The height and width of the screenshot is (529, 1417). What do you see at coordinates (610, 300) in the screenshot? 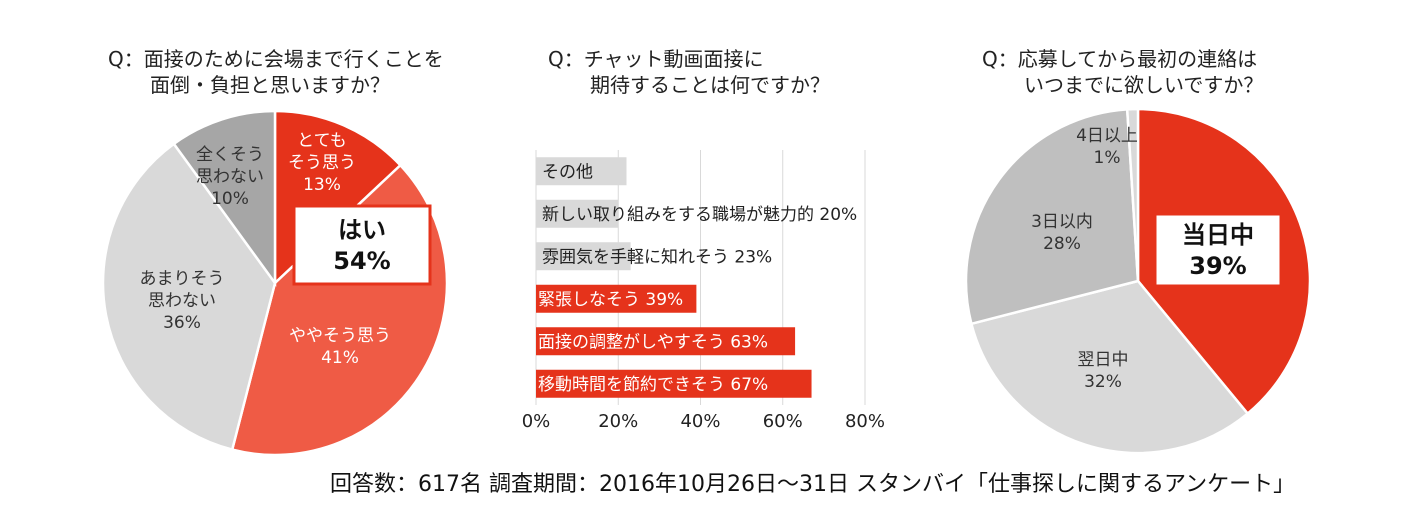
I see `bar-label-3: 緊張しなそう 39%` at bounding box center [610, 300].